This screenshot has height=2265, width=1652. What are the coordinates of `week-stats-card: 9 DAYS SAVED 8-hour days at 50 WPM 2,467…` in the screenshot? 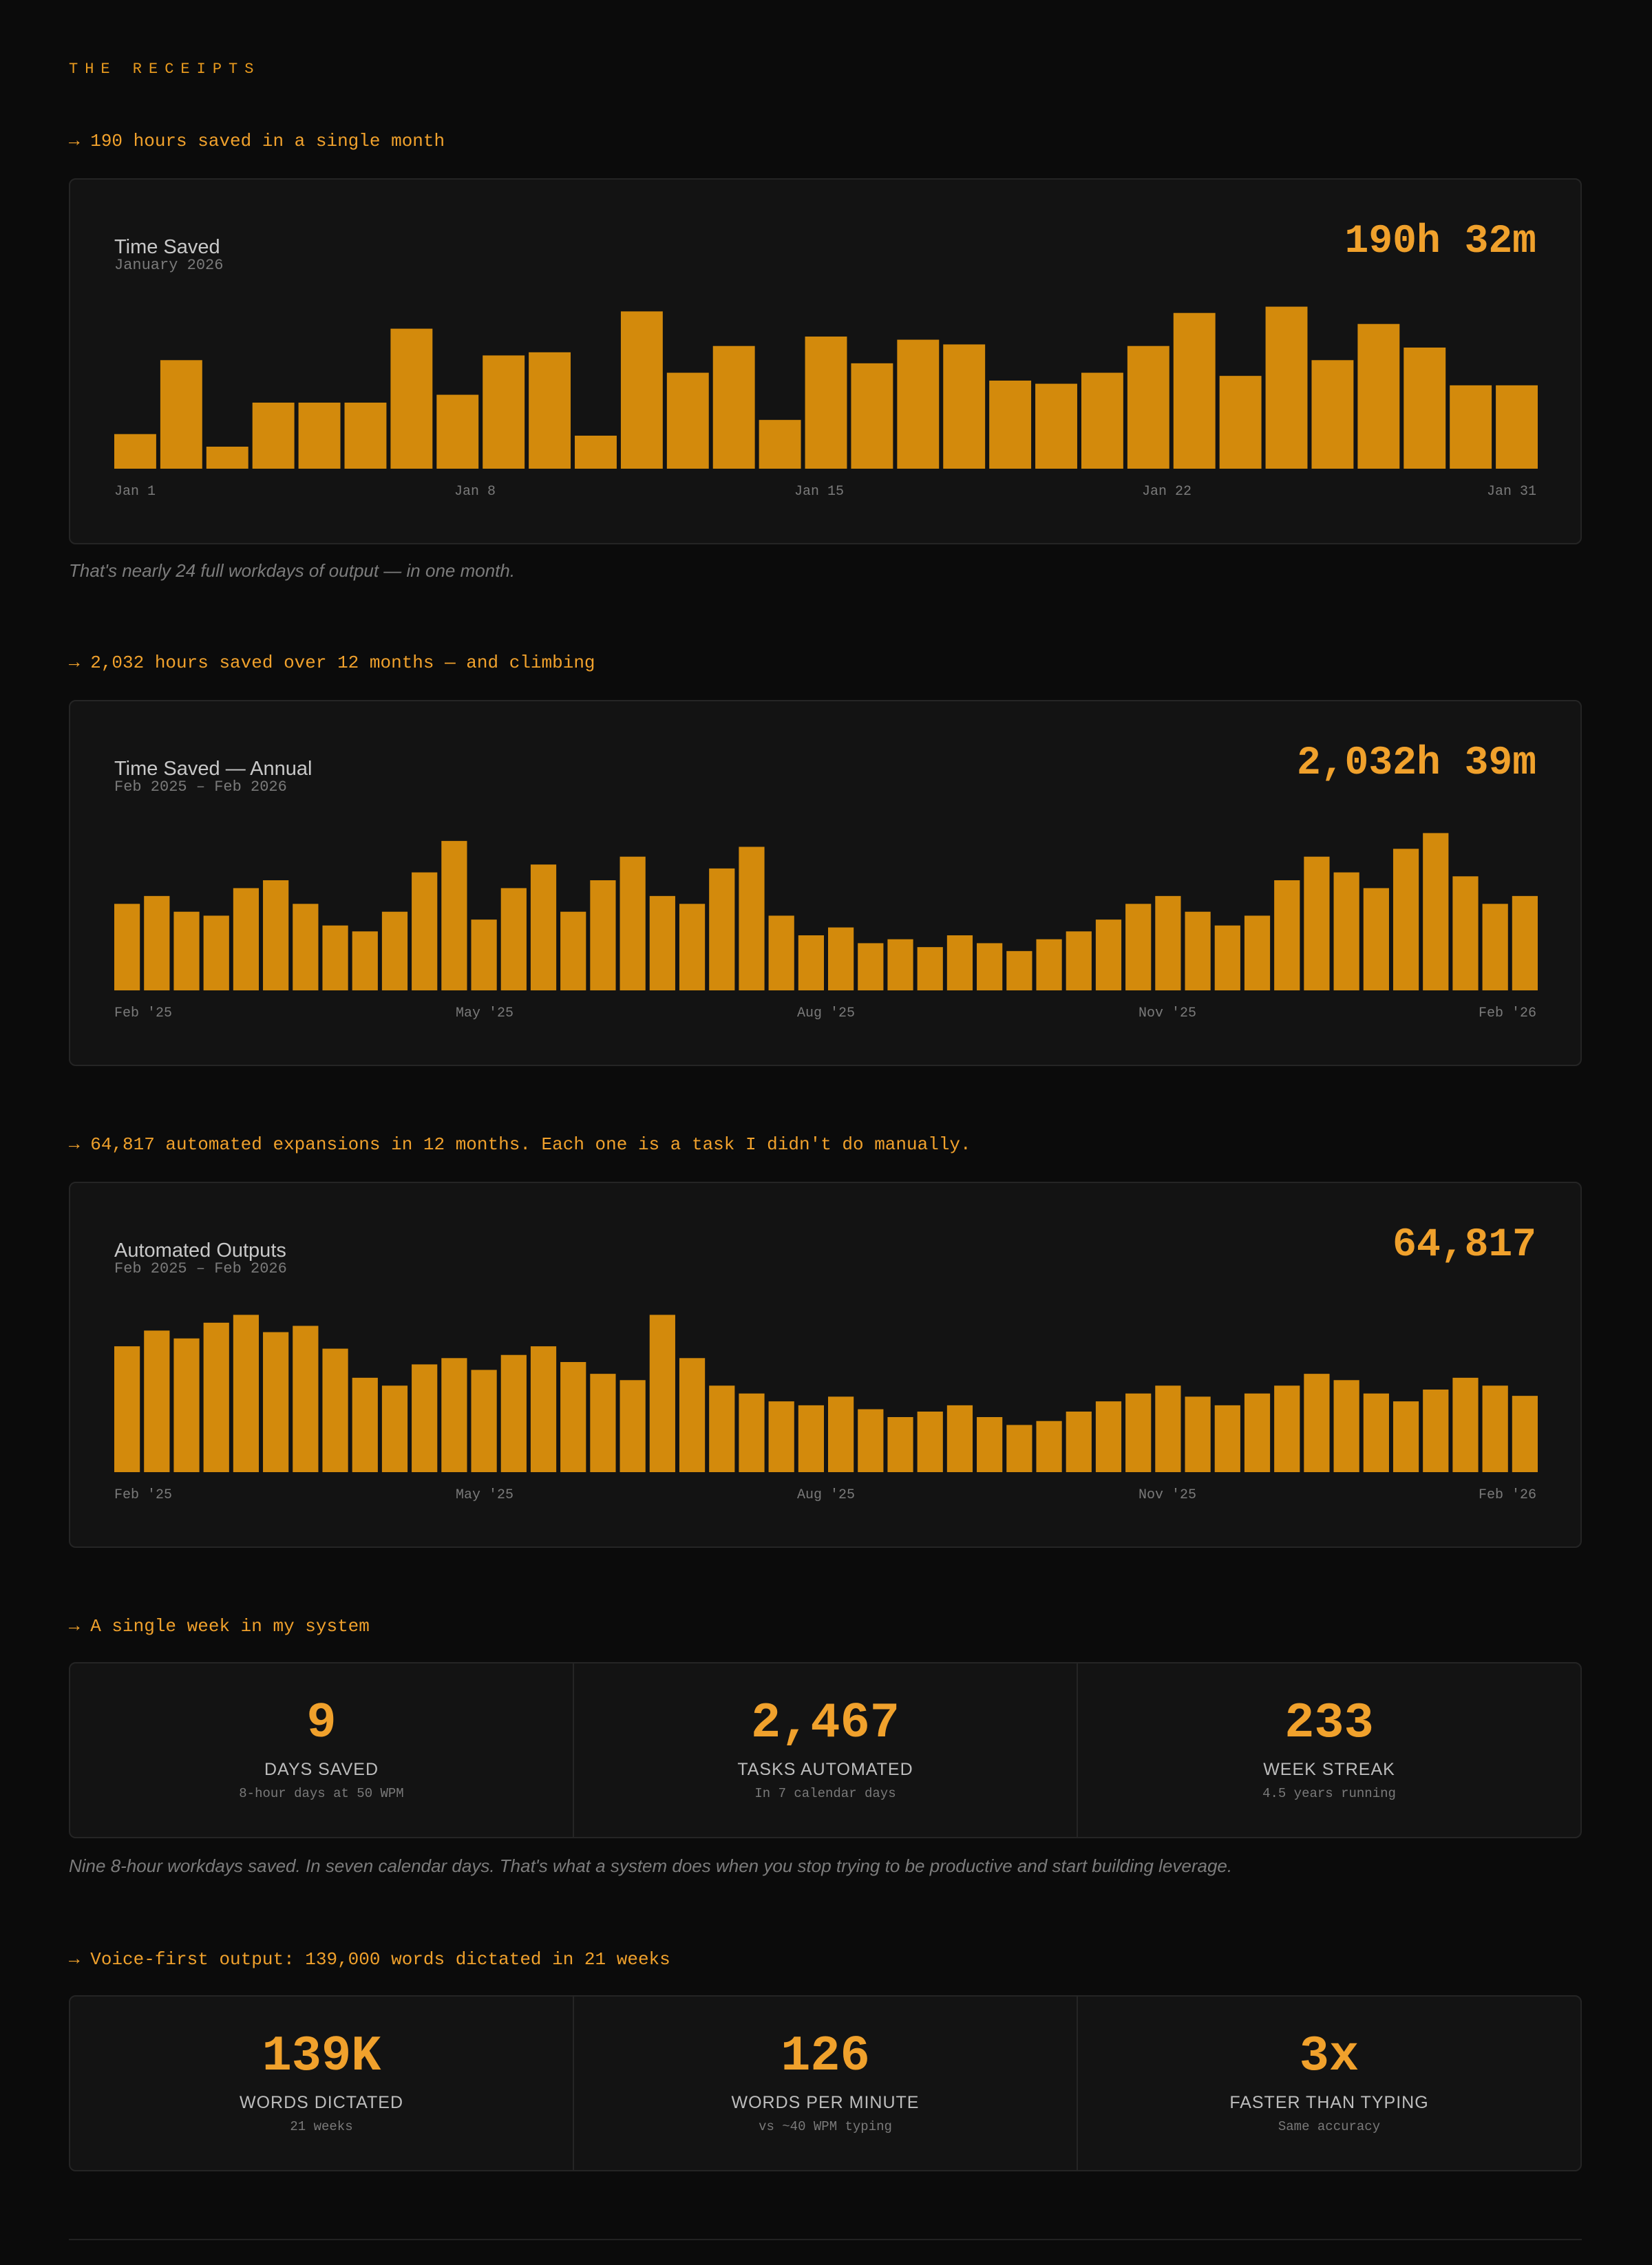 It's located at (826, 1750).